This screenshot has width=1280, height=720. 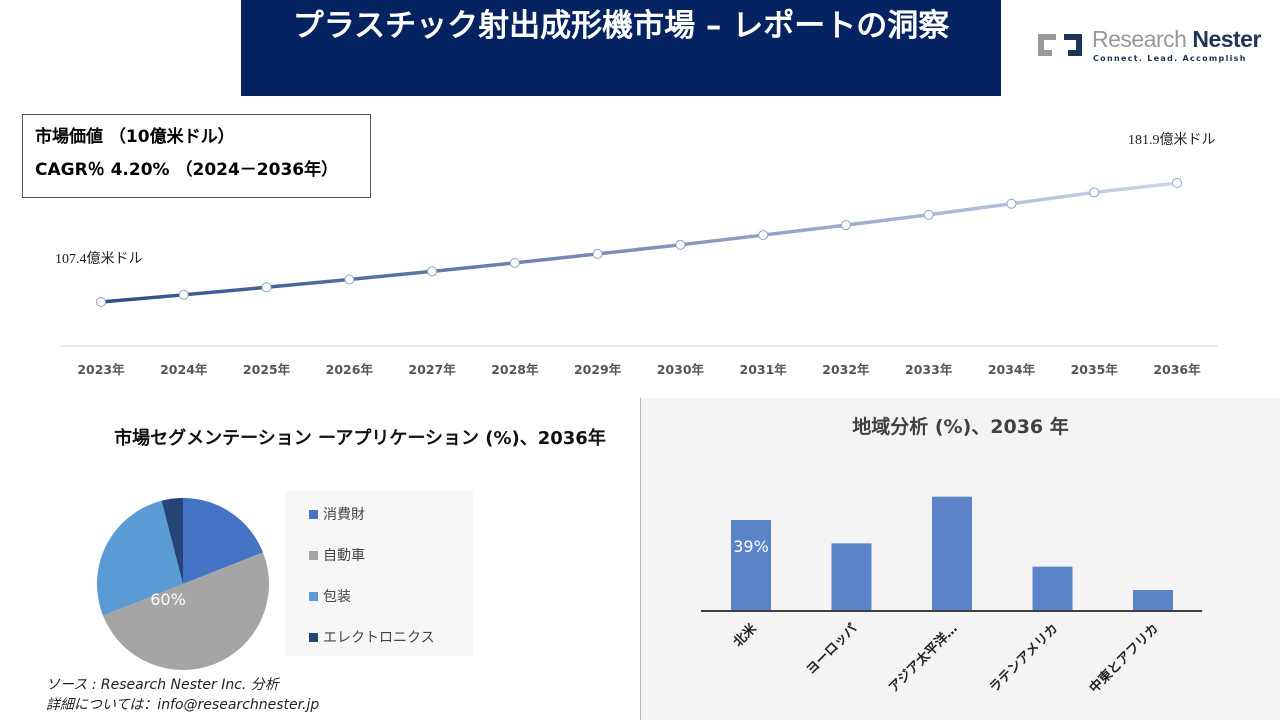 I want to click on x-tick-label: 2023年, so click(x=101, y=369).